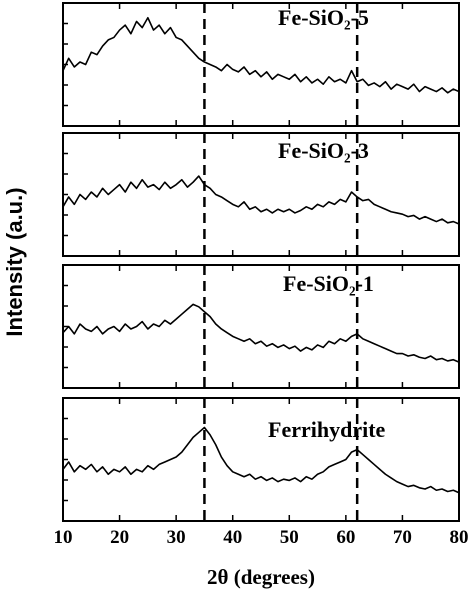 The height and width of the screenshot is (599, 474). I want to click on y-axis-label: Intensity (a.u.), so click(14, 261).